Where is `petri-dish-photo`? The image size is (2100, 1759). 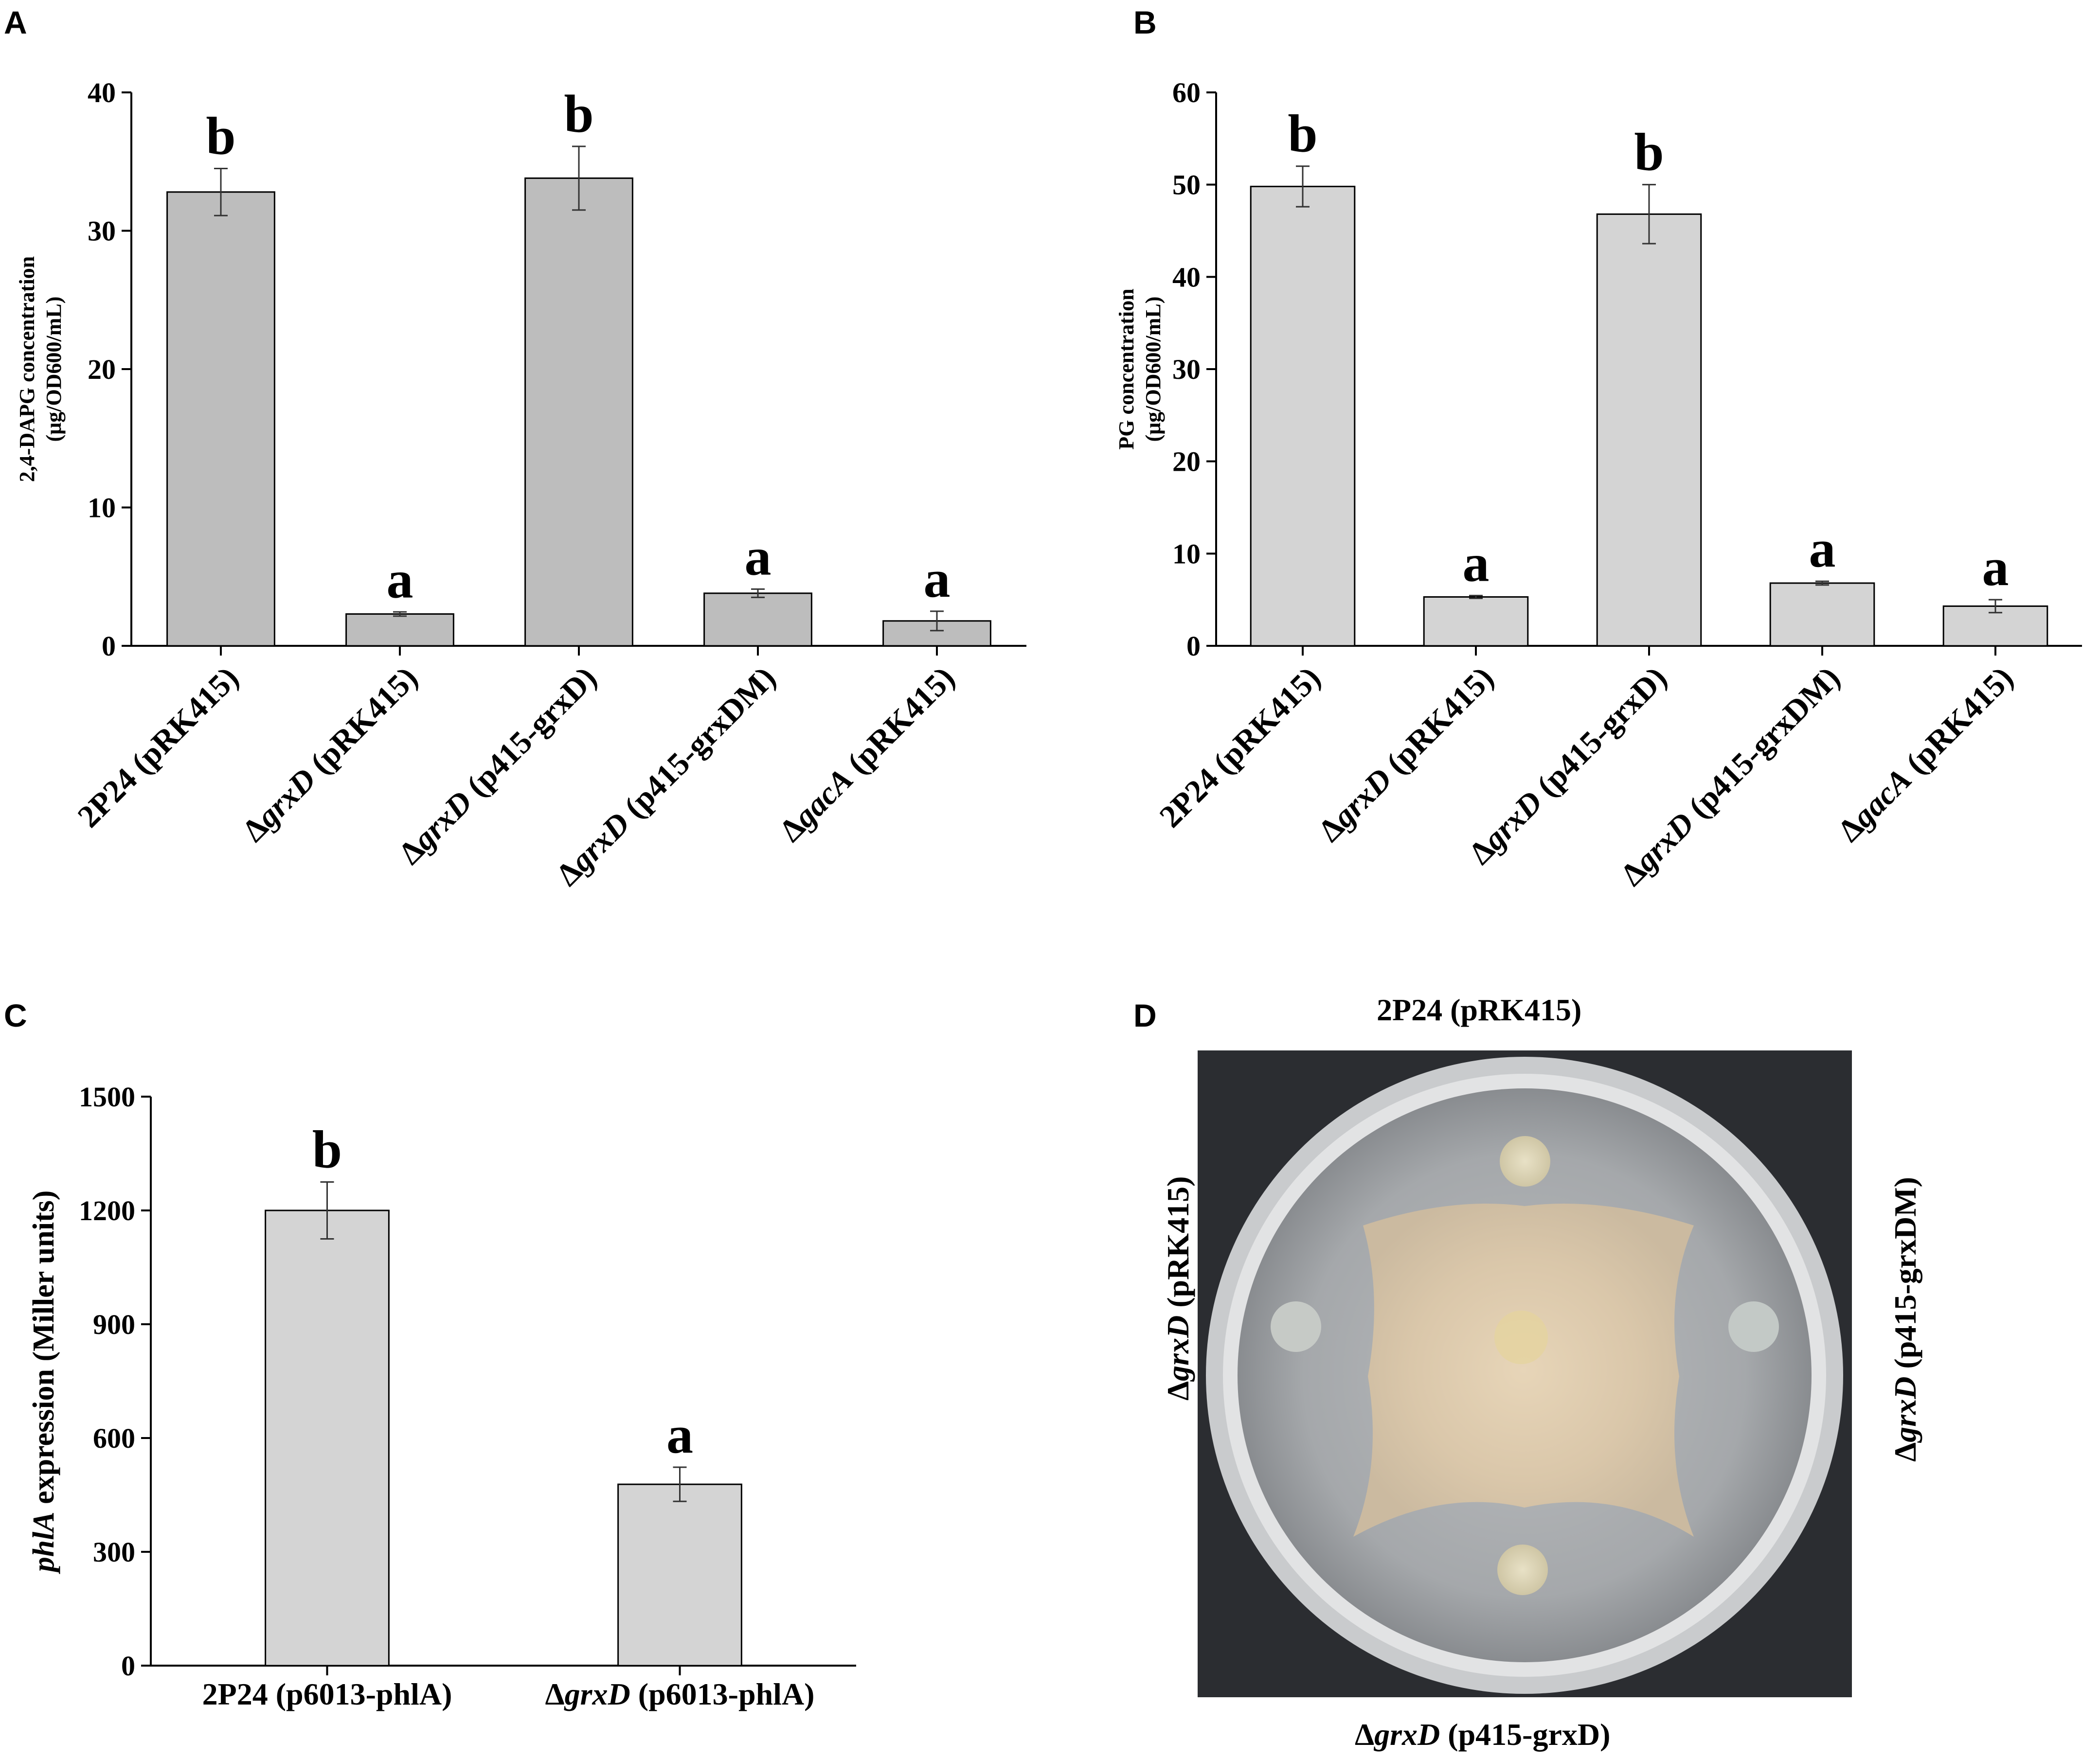 petri-dish-photo is located at coordinates (1525, 1373).